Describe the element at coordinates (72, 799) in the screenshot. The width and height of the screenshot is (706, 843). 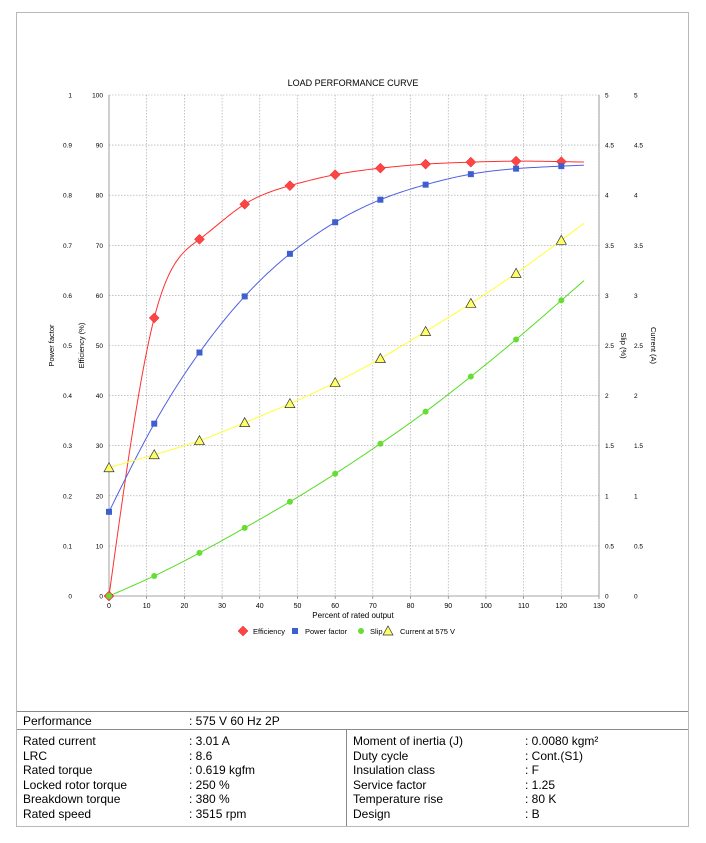
I see `spec-label: Breakdown torque` at that location.